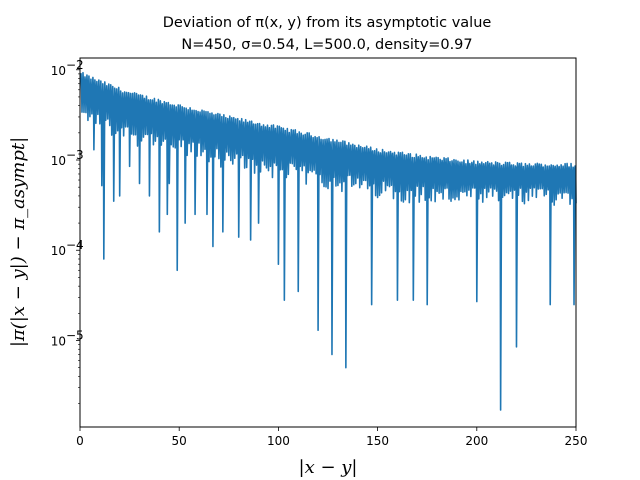 The width and height of the screenshot is (640, 480). I want to click on x-tick-label: 250, so click(576, 441).